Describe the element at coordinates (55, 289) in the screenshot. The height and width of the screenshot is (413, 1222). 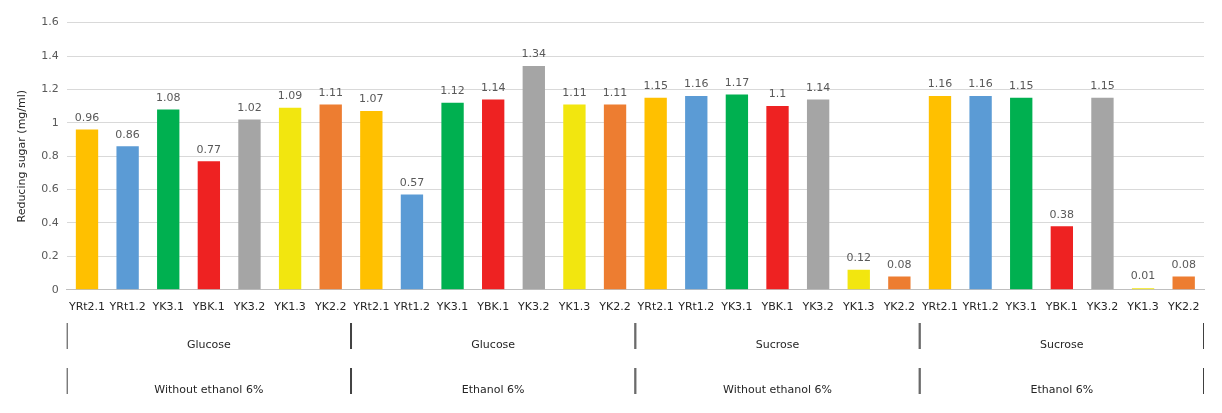
I see `y-tick-label: 0` at that location.